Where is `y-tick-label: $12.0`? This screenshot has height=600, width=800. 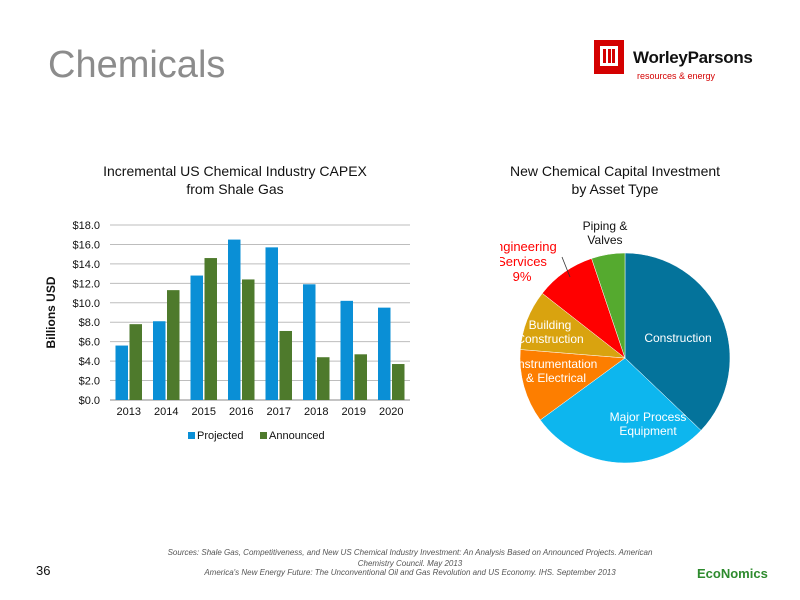
y-tick-label: $12.0 is located at coordinates (86, 284).